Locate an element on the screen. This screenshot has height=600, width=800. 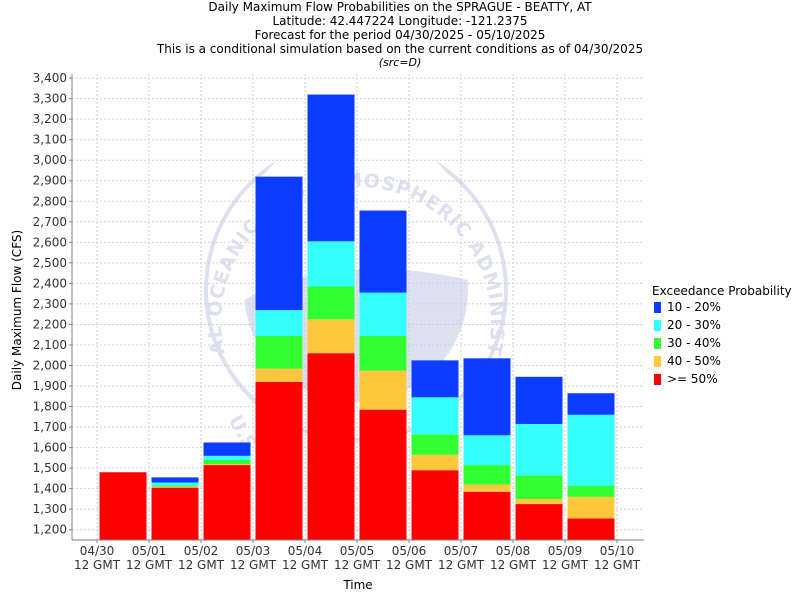
y-tick-label: 1,400 is located at coordinates (50, 489).